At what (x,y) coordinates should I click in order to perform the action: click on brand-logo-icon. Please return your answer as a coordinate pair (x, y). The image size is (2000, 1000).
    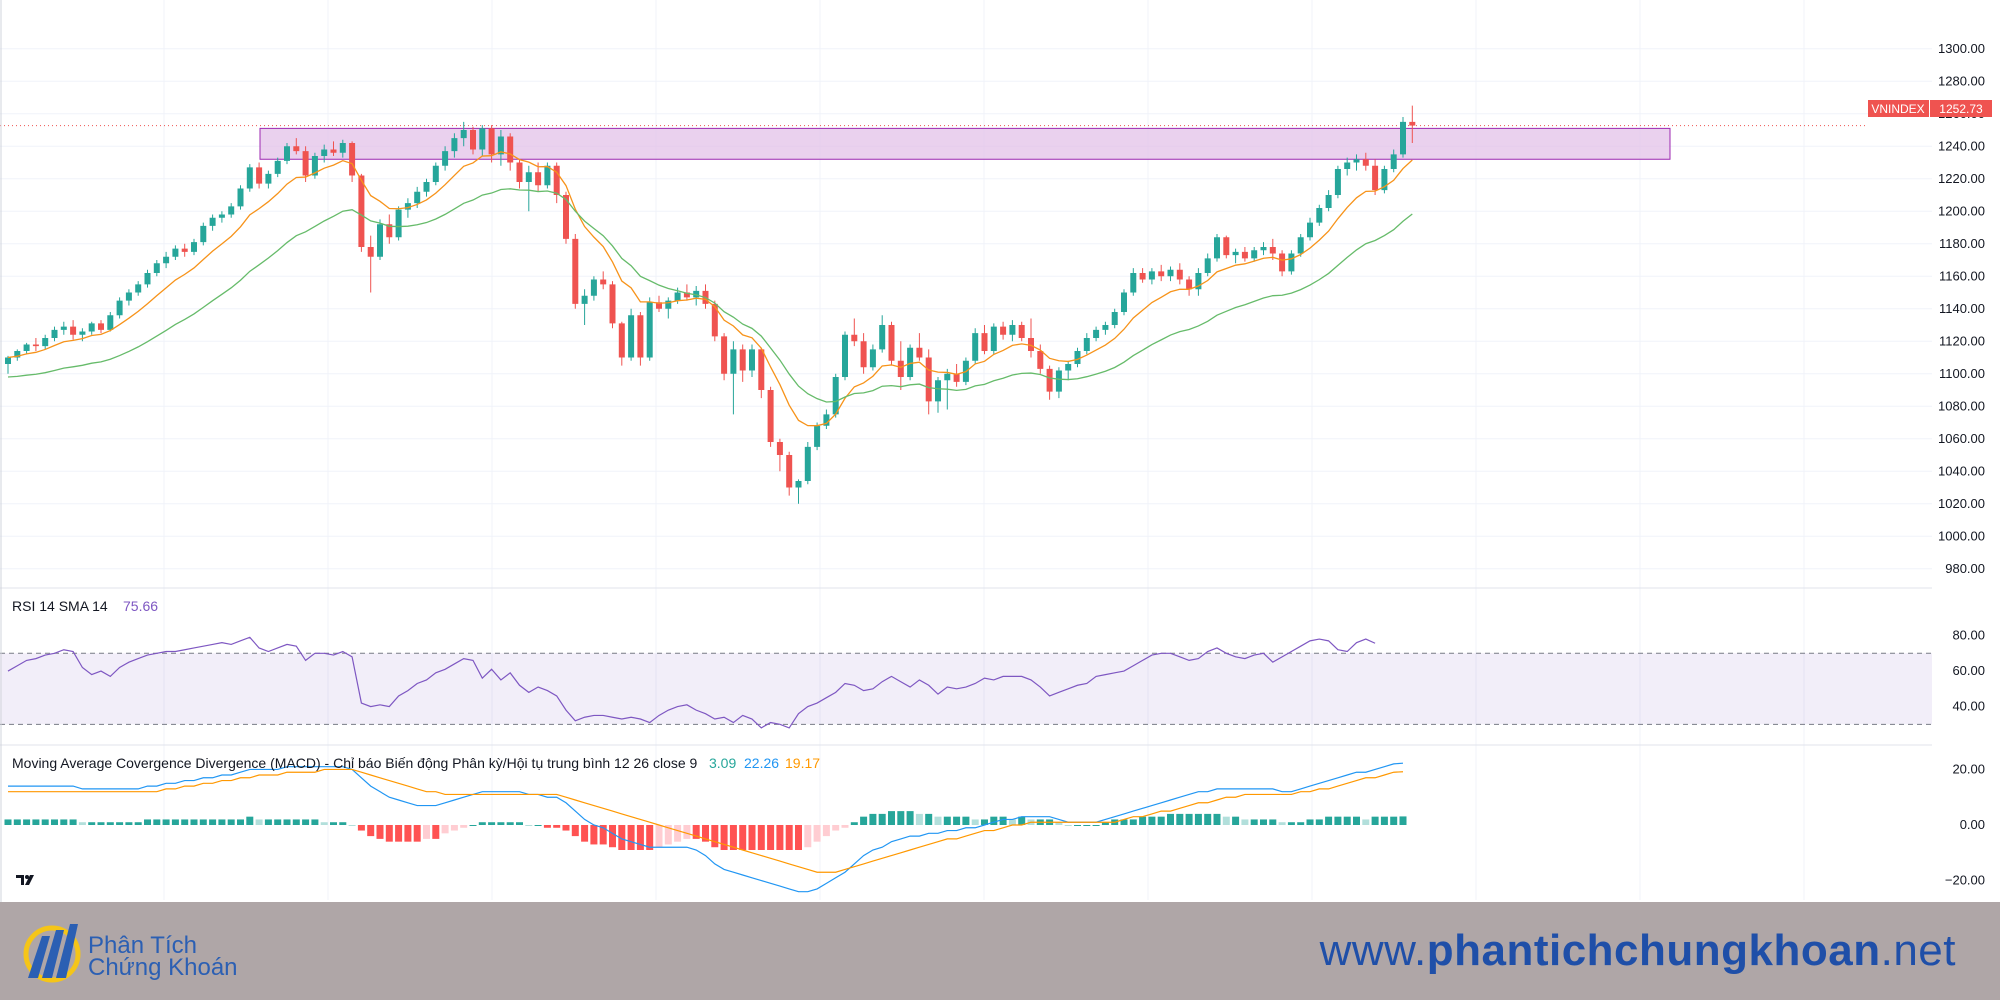
    Looking at the image, I should click on (52, 953).